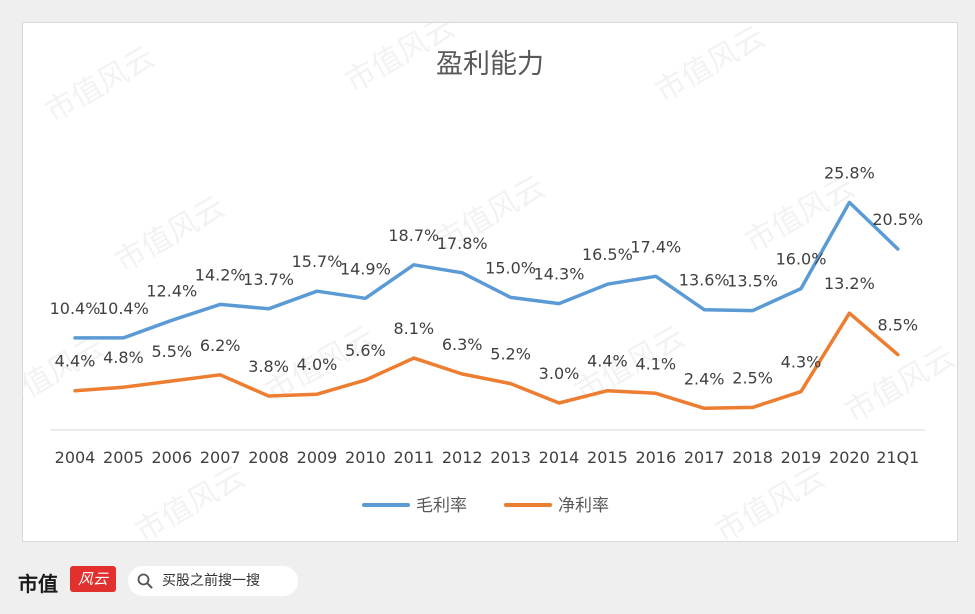  What do you see at coordinates (607, 457) in the screenshot?
I see `x-tick-label: 2015` at bounding box center [607, 457].